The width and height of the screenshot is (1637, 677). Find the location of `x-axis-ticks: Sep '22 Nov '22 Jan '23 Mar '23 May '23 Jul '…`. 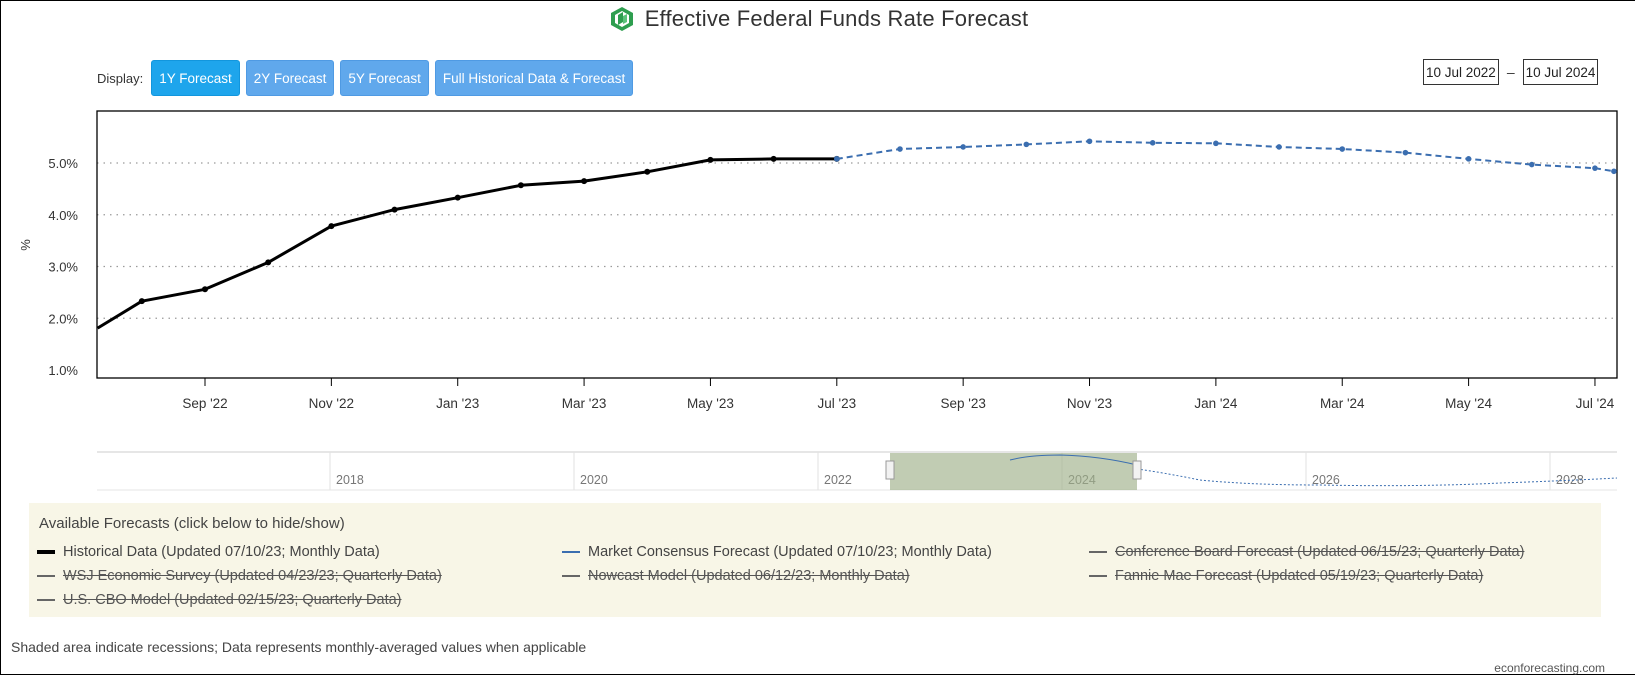

x-axis-ticks: Sep '22 Nov '22 Jan '23 Mar '23 May '23 Jul '… is located at coordinates (898, 394).